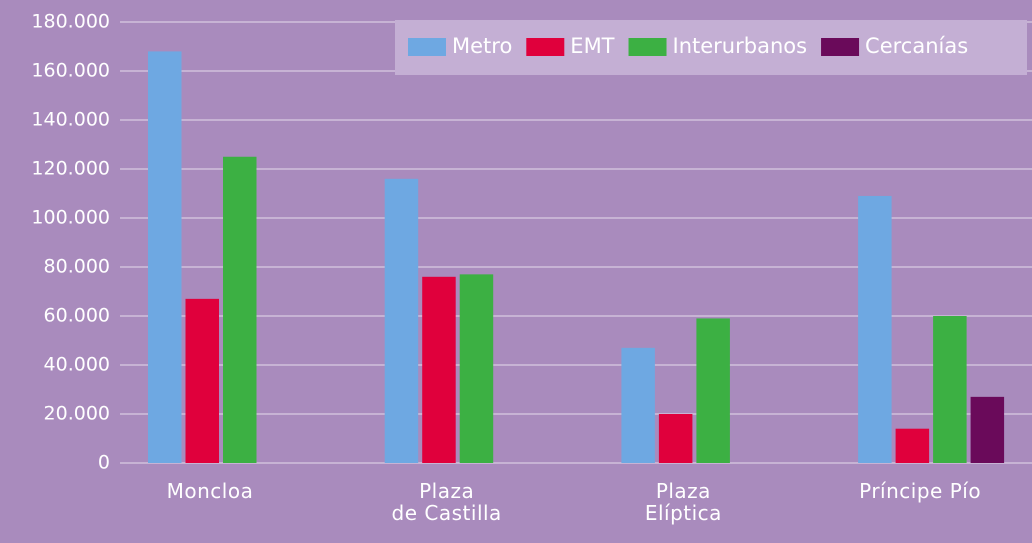  Describe the element at coordinates (916, 46) in the screenshot. I see `legend-label: Cercanías` at that location.